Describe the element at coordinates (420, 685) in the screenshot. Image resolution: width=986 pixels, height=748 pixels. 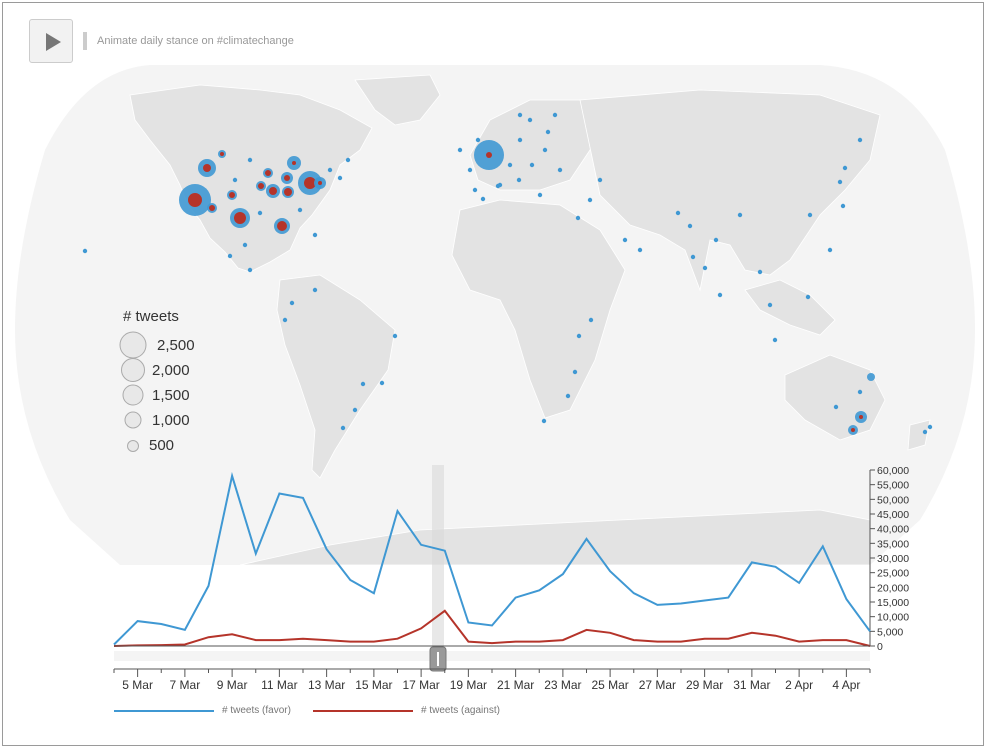
I see `x-tick-label: 17 Mar` at that location.